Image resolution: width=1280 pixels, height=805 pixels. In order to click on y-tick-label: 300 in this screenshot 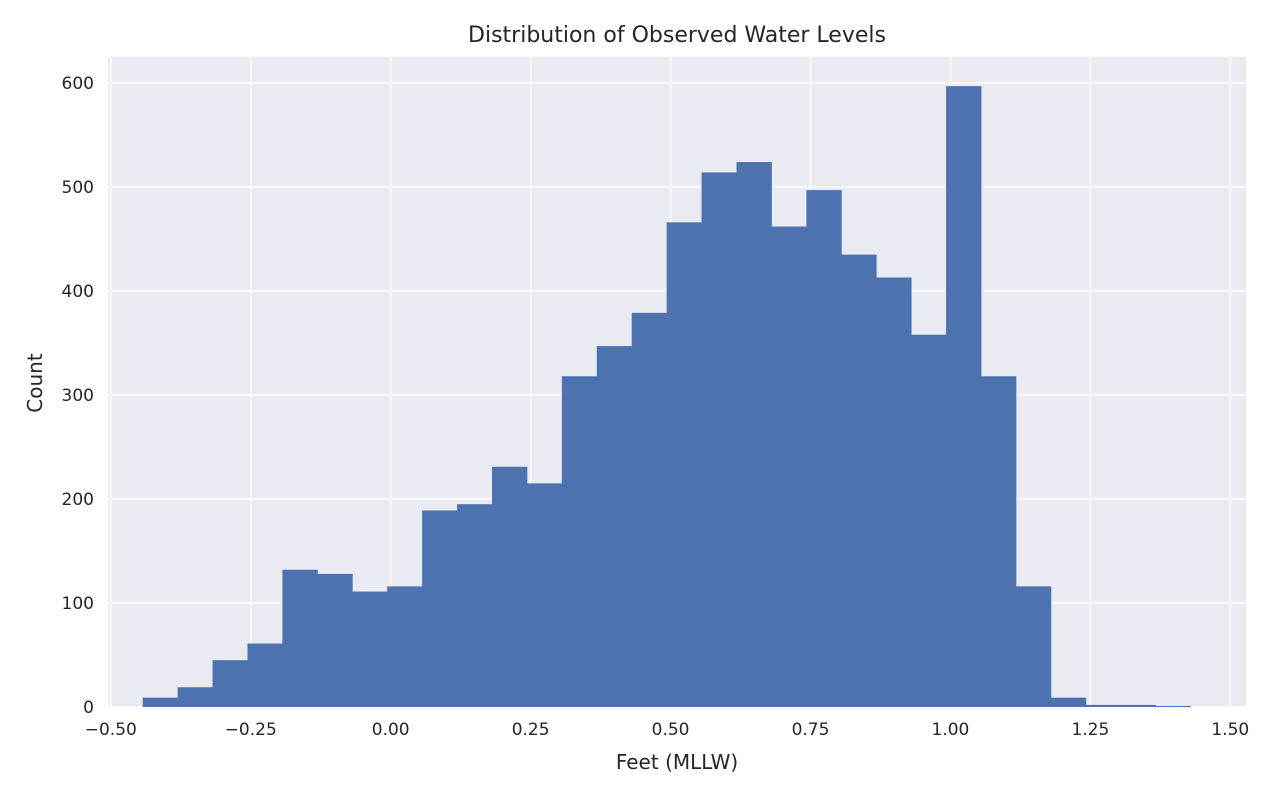, I will do `click(78, 396)`.